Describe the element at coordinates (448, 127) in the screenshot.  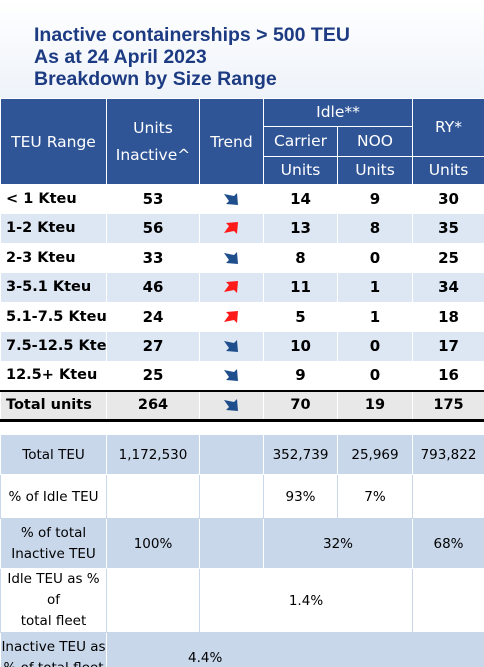
I see `header-ry: RY*` at that location.